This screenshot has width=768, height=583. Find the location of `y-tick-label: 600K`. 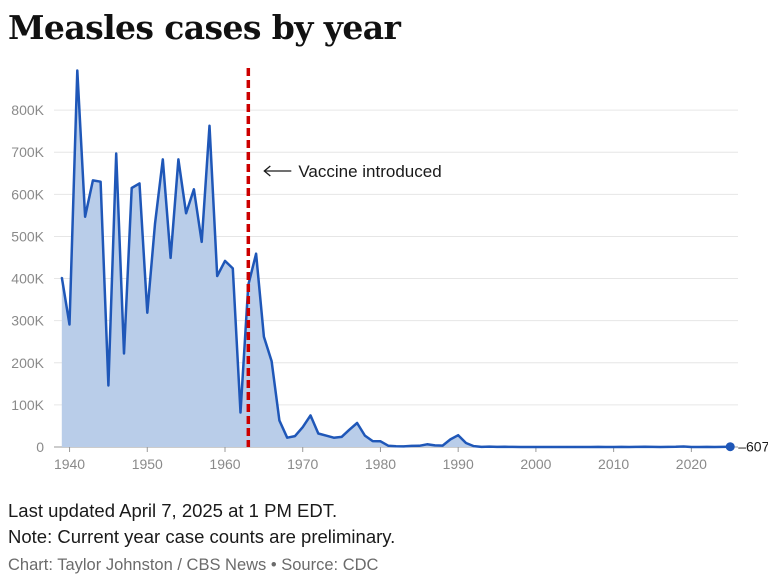

y-tick-label: 600K is located at coordinates (27, 194).